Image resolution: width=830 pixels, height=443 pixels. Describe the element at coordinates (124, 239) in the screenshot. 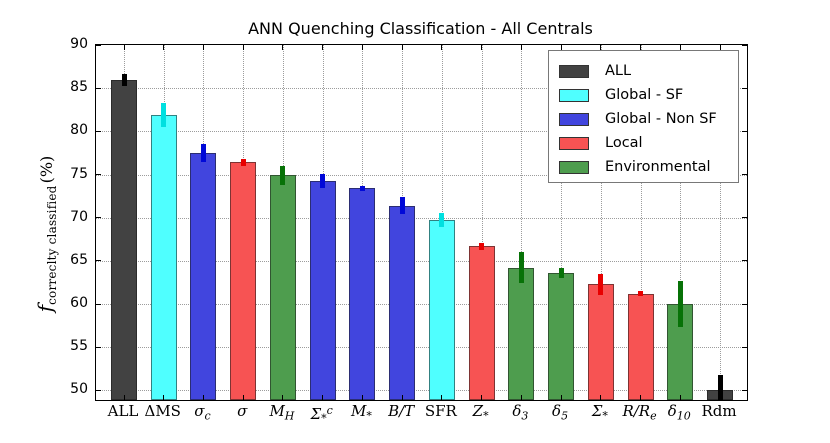

I see `bar-ALL` at that location.